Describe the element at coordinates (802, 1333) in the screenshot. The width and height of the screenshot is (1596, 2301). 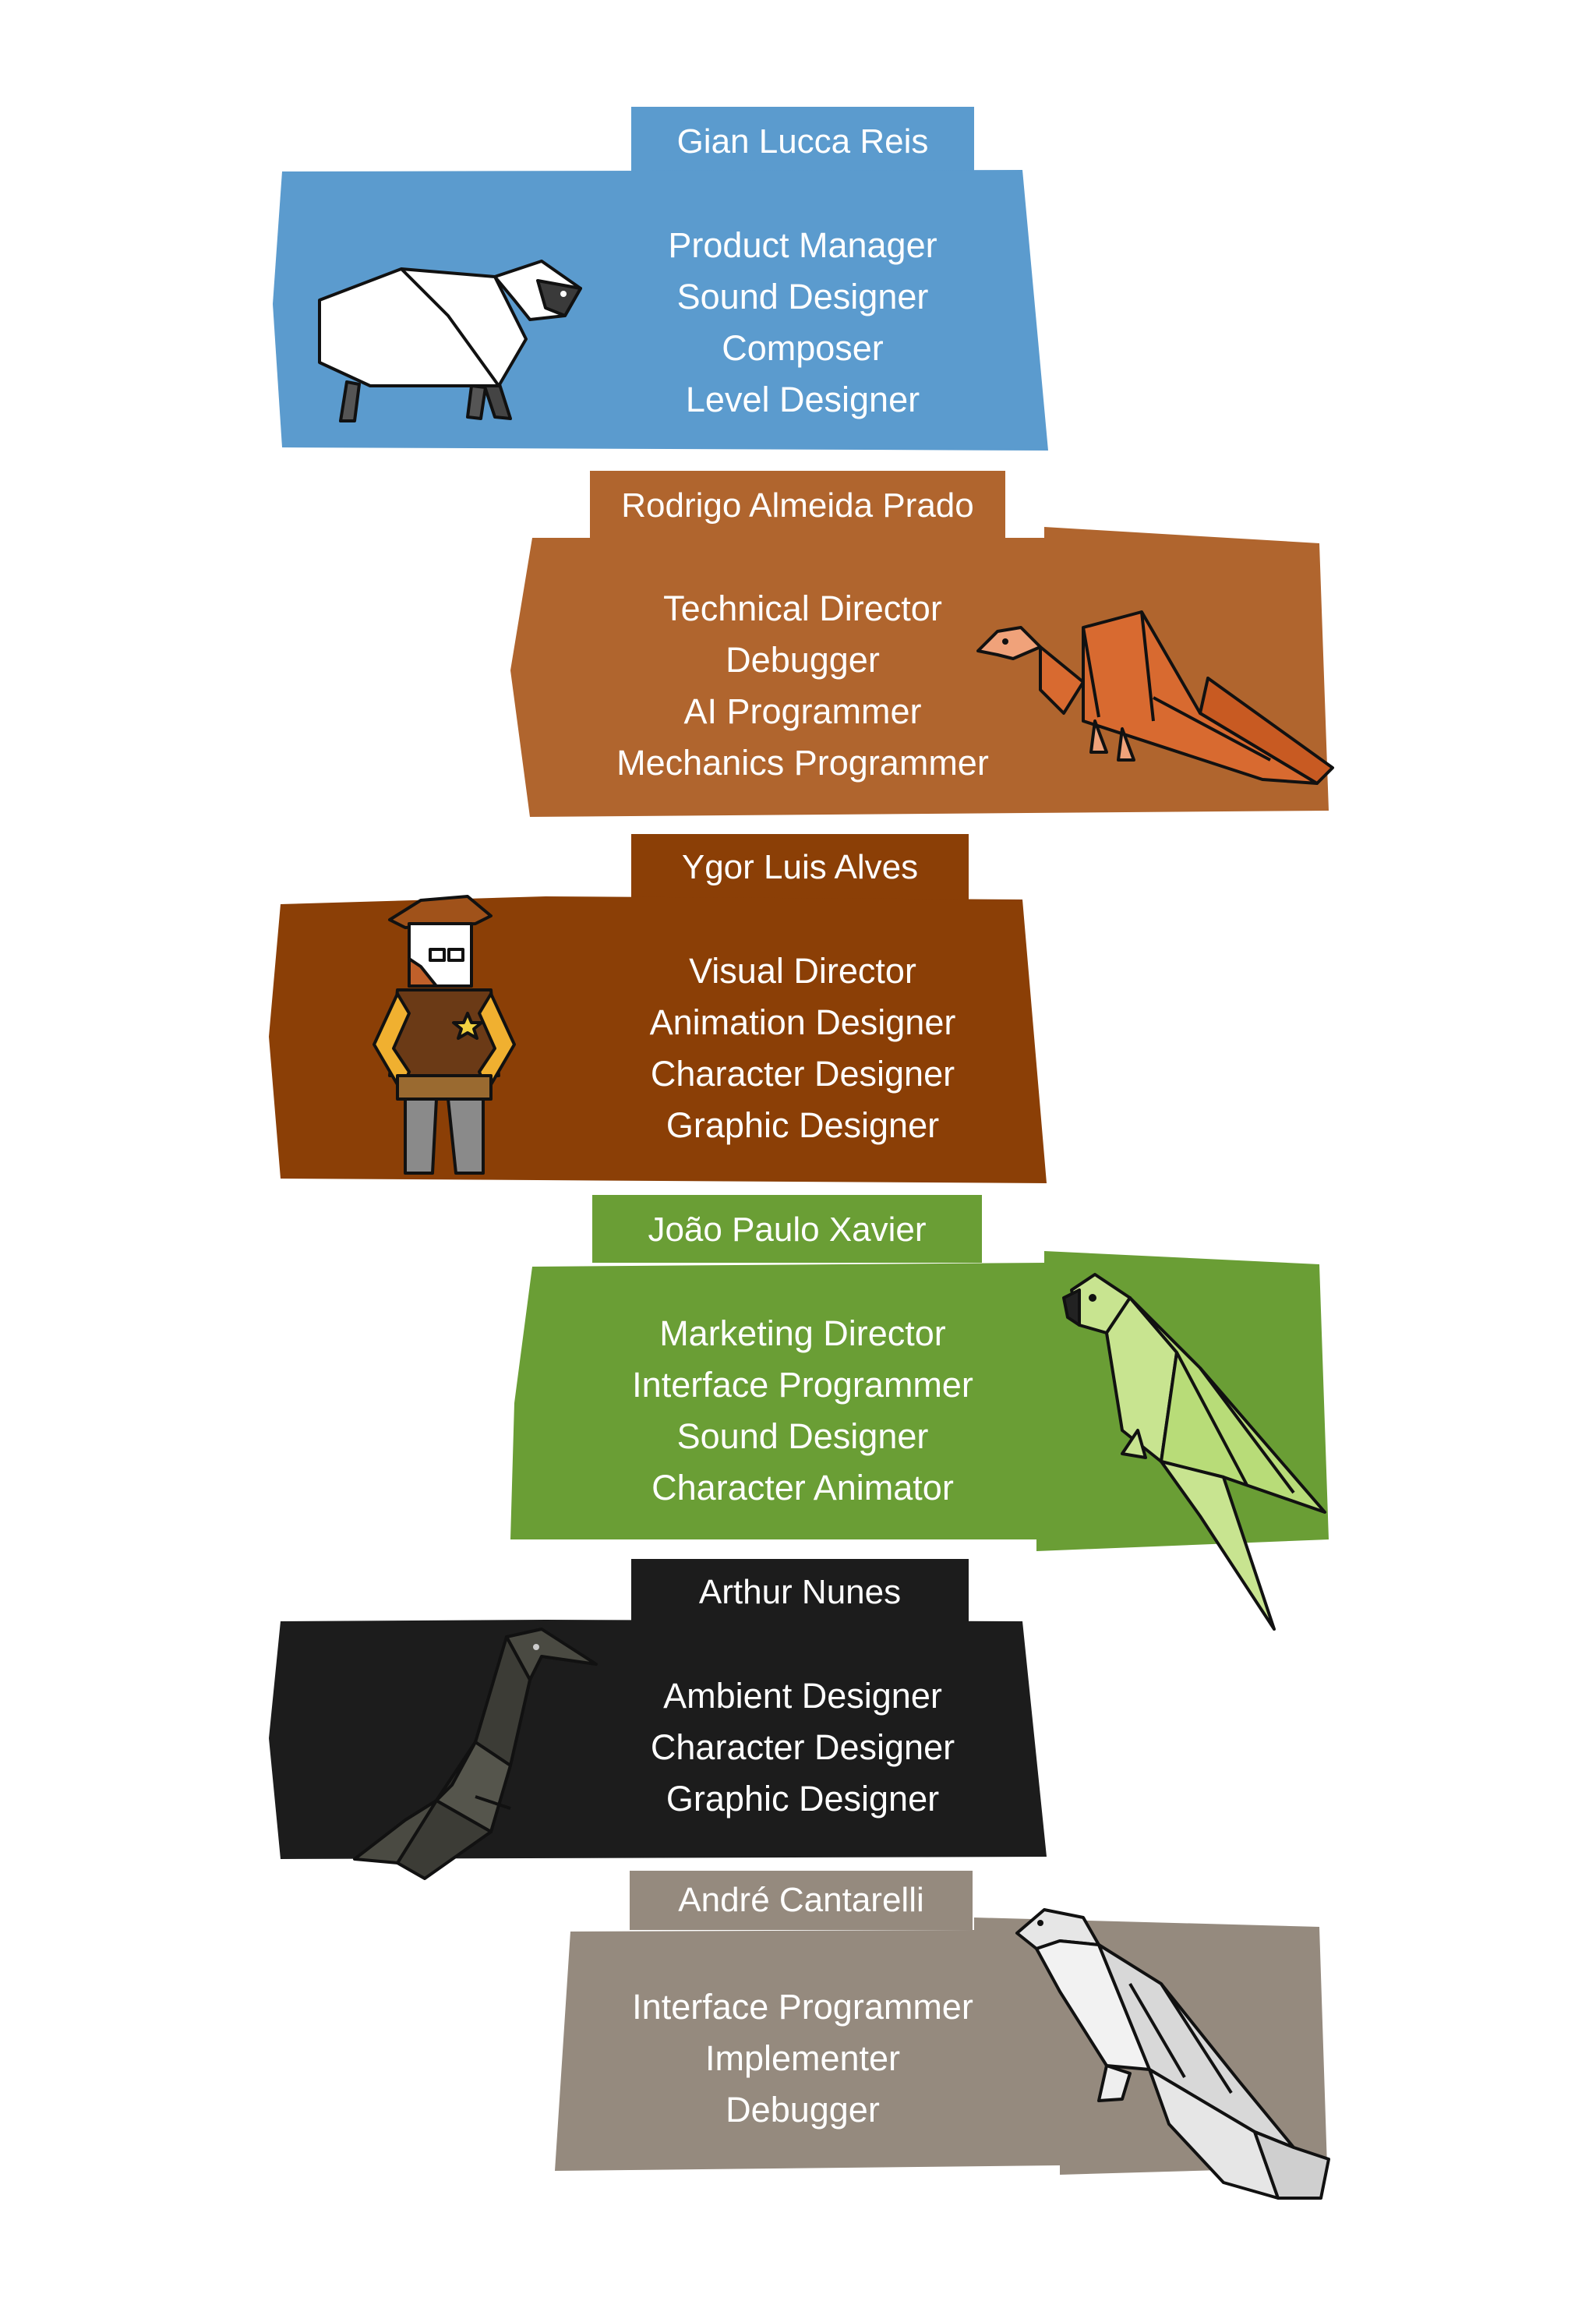
I see `role-item: Marketing Director` at that location.